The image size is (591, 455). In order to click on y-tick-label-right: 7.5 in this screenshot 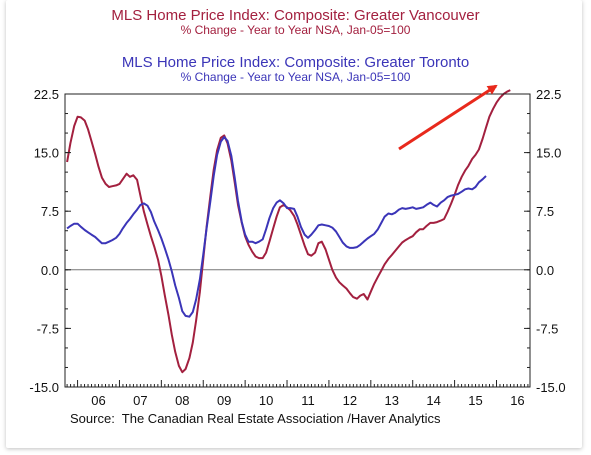, I will do `click(545, 211)`.